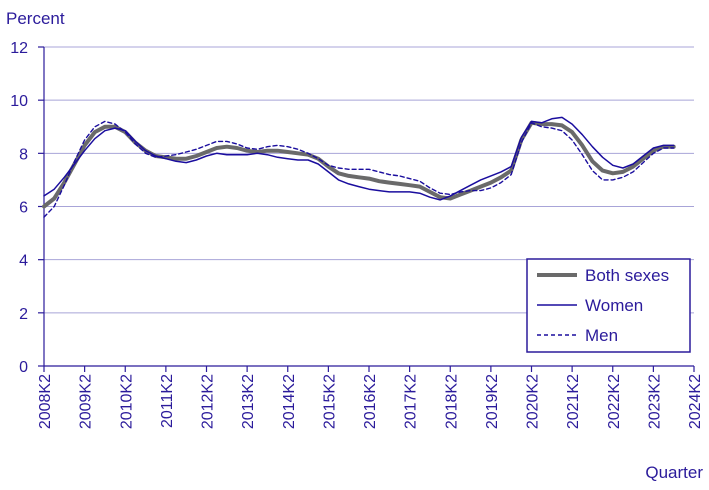 Image resolution: width=709 pixels, height=490 pixels. Describe the element at coordinates (248, 401) in the screenshot. I see `x-tick-label-5: 2013K2` at that location.